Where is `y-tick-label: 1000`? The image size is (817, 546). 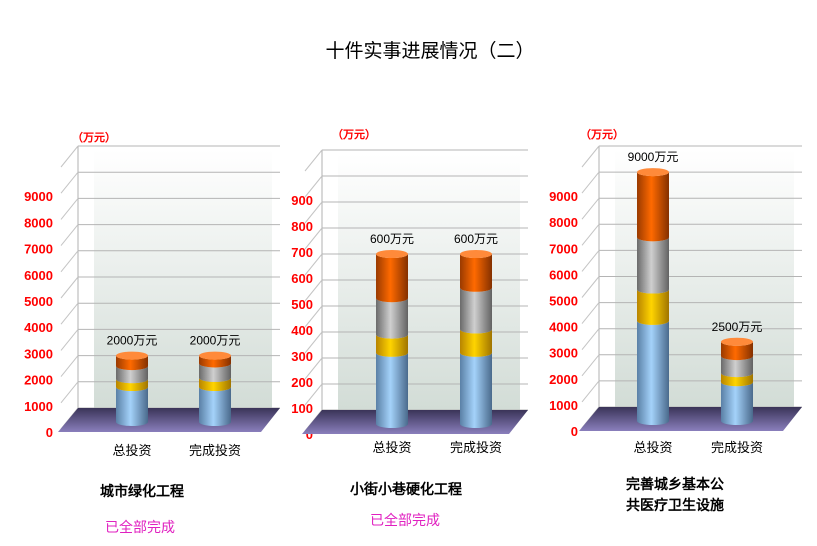
y-tick-label: 1000 is located at coordinates (563, 405).